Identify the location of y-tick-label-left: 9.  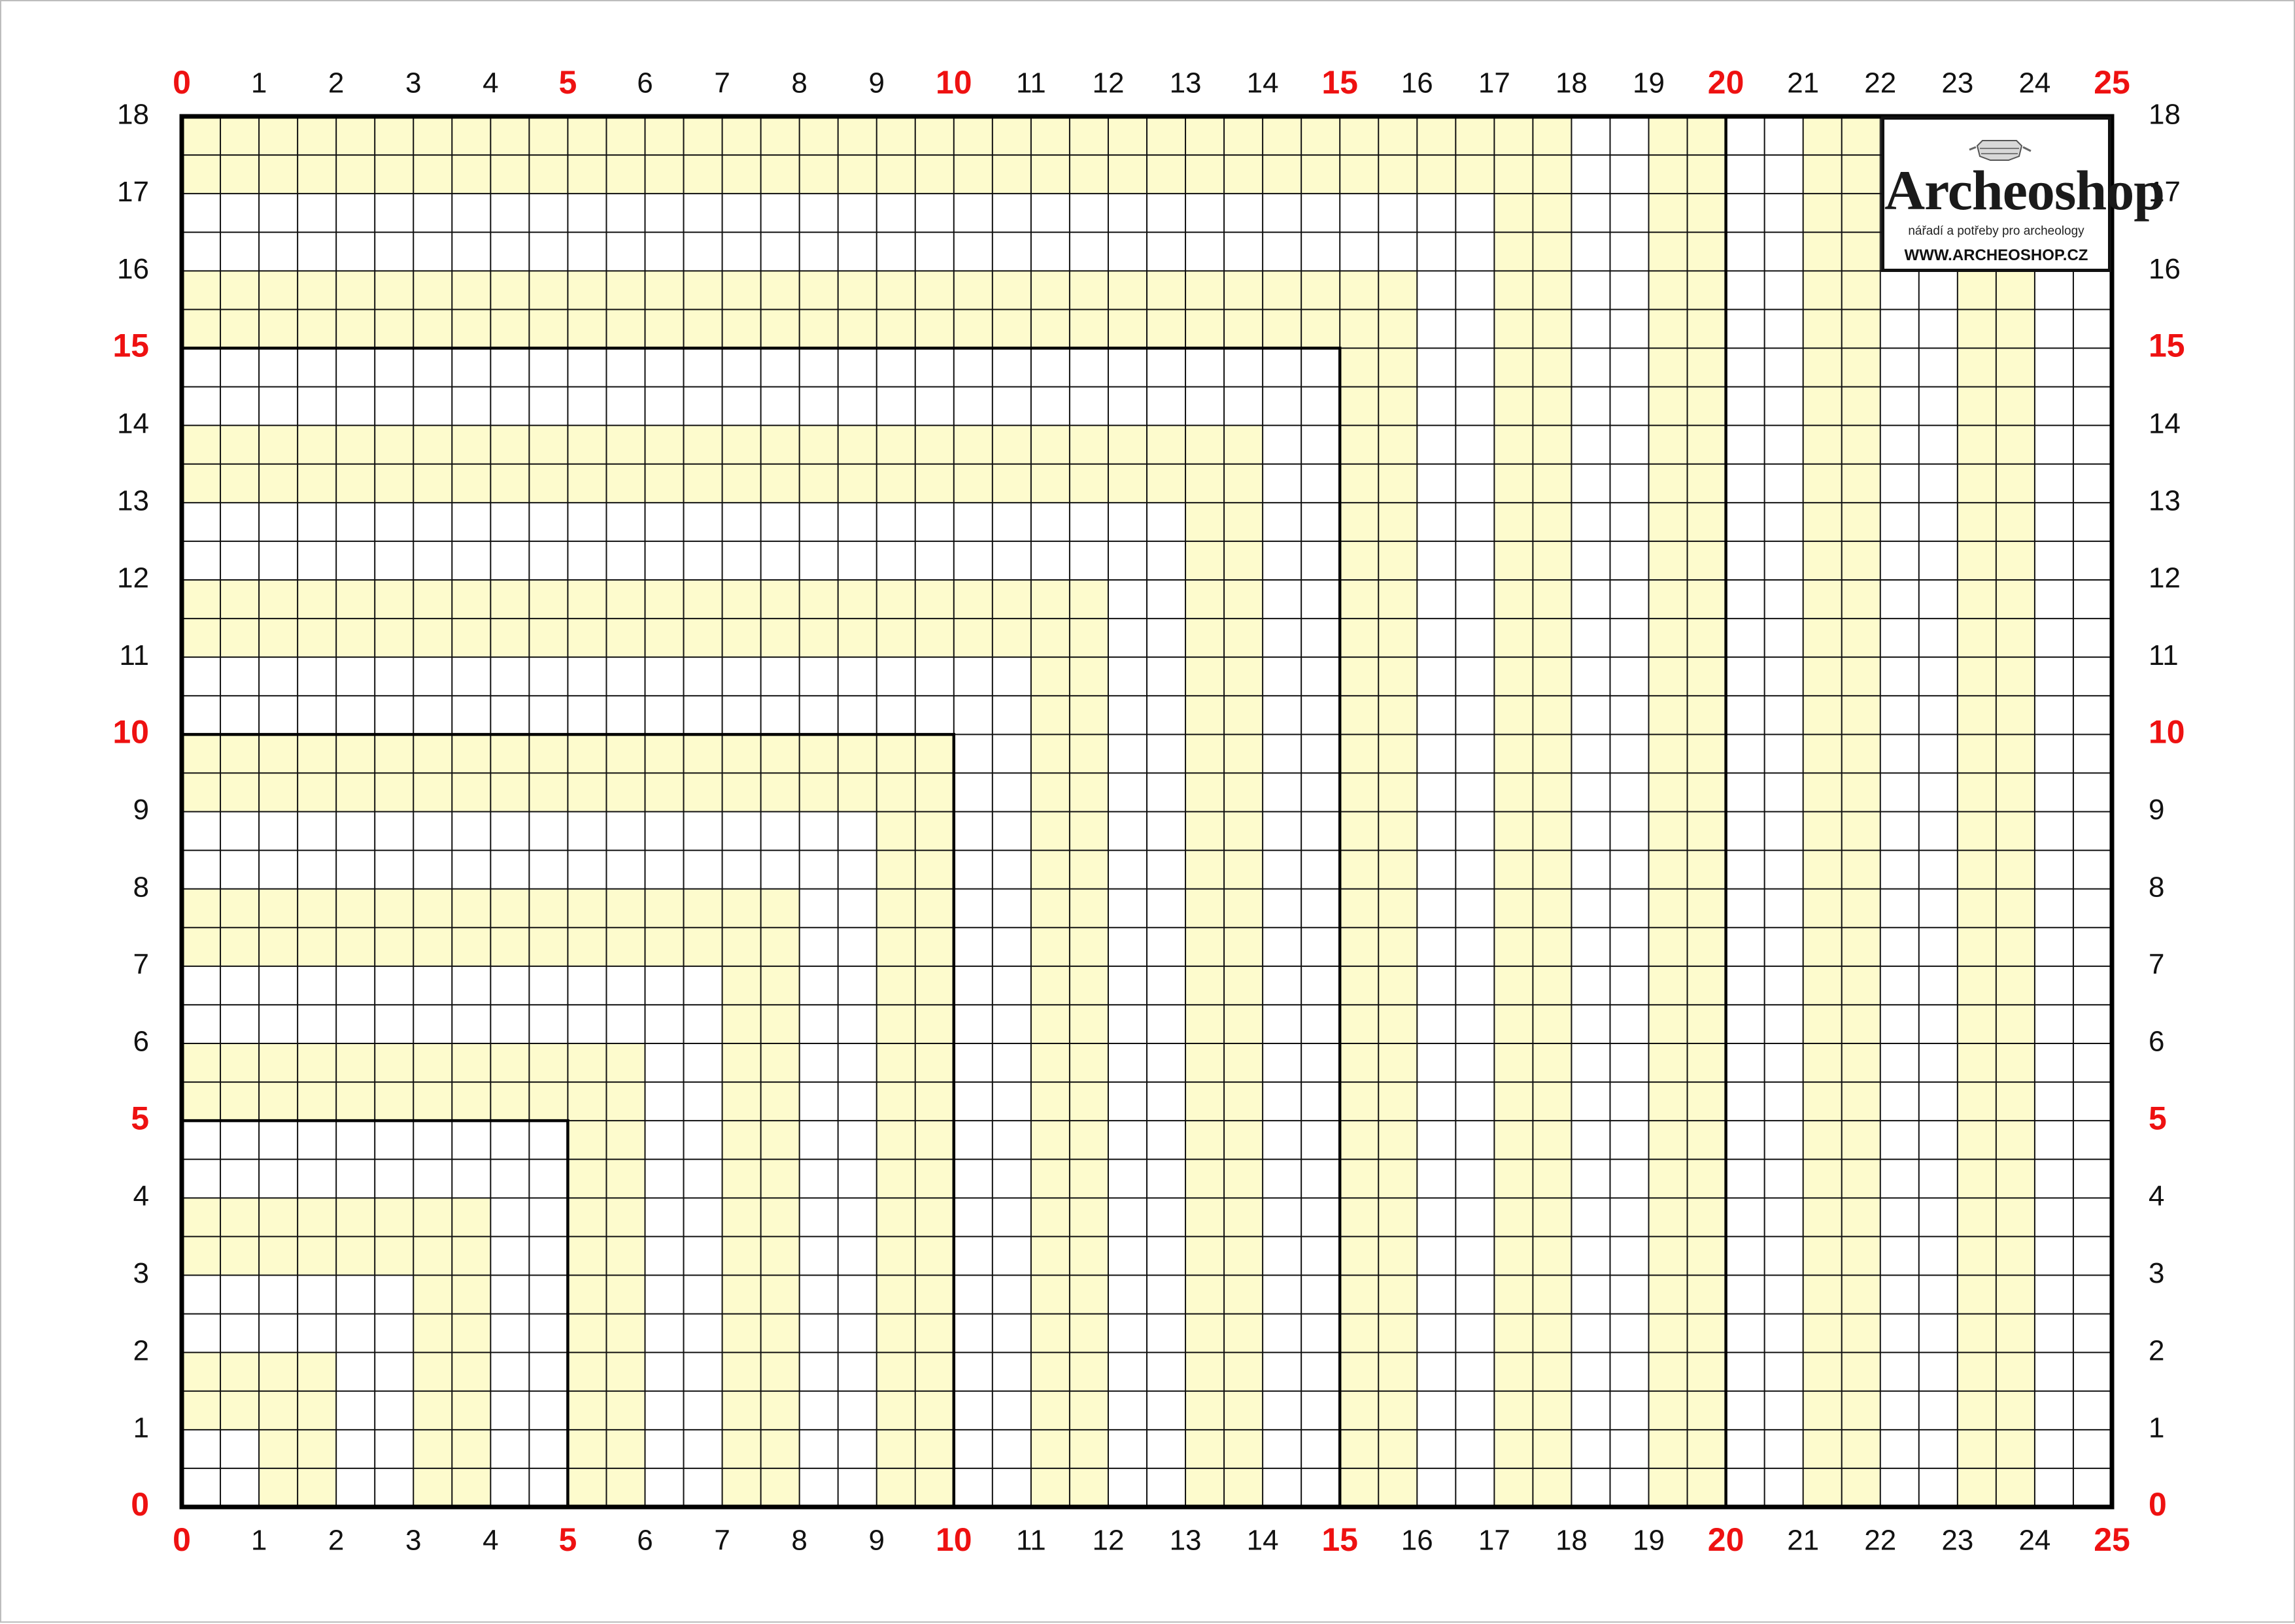
(141, 810).